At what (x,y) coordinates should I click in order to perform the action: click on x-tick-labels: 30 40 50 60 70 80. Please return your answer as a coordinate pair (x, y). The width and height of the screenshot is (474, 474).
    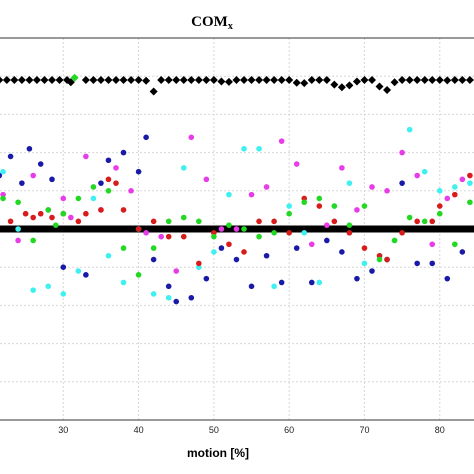
    Looking at the image, I should click on (251, 430).